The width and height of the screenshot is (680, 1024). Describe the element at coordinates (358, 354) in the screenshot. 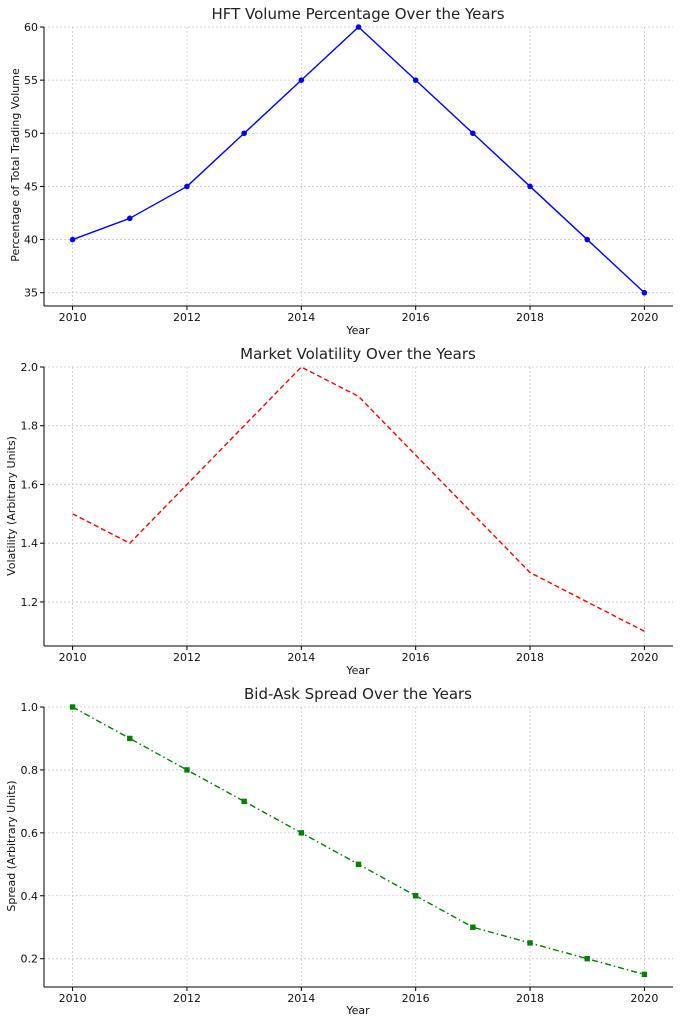

I see `chart-title: Market Volatility Over the Years` at that location.